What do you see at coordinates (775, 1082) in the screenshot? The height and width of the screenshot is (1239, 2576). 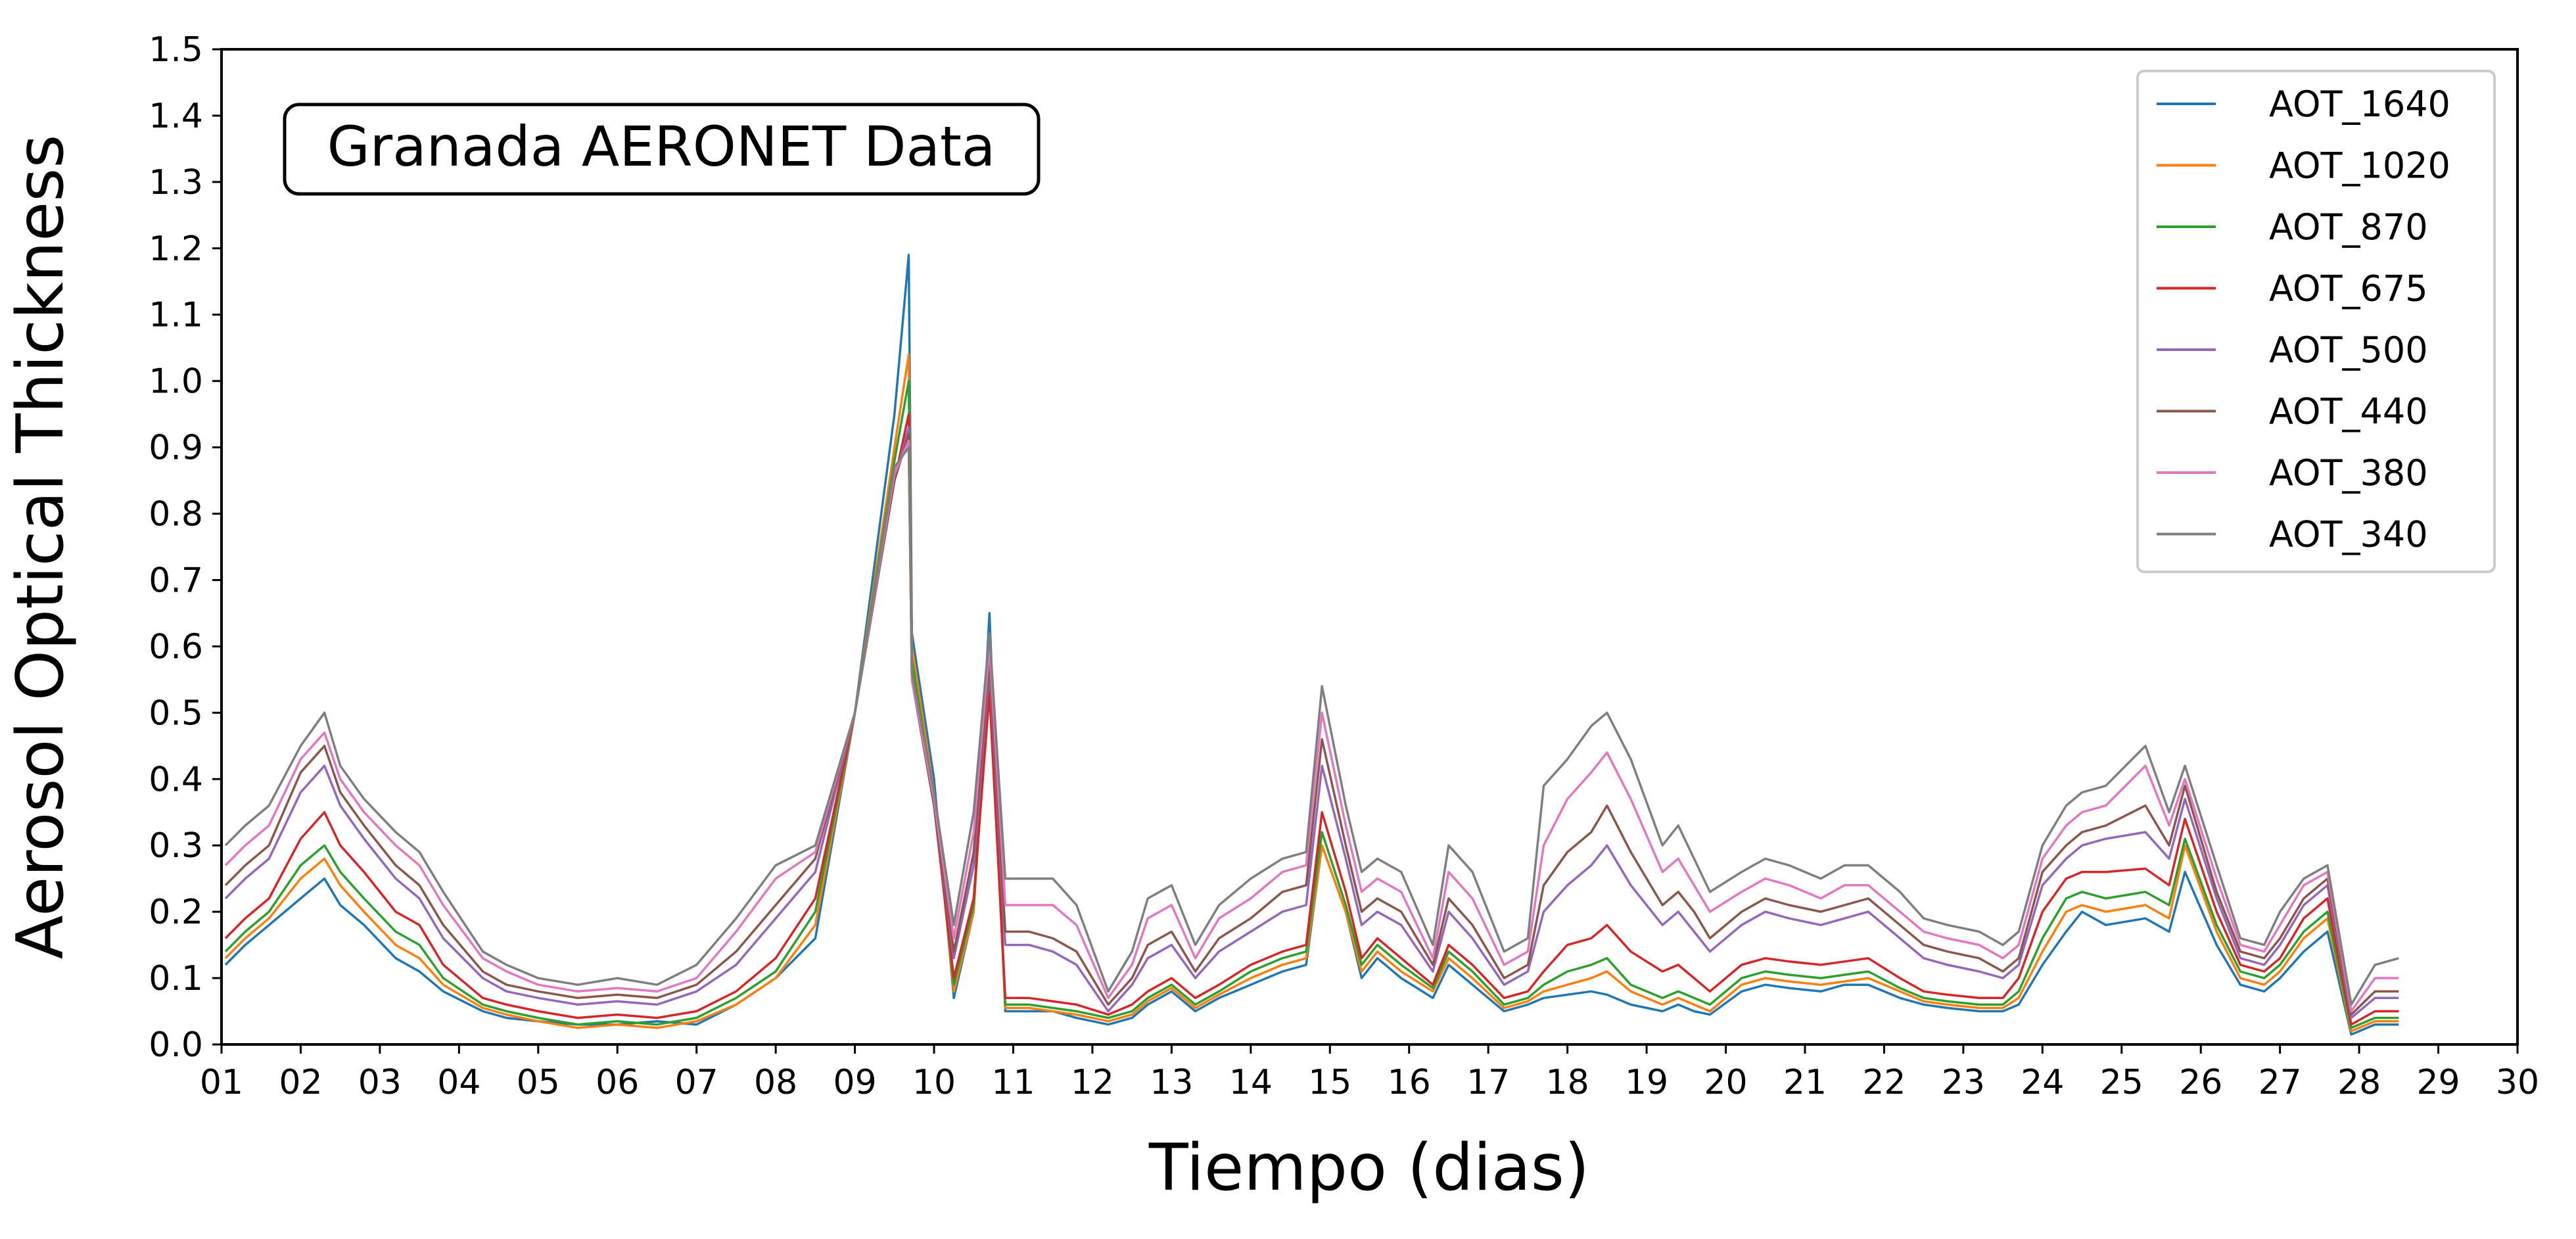 I see `x-tick-label: 08` at bounding box center [775, 1082].